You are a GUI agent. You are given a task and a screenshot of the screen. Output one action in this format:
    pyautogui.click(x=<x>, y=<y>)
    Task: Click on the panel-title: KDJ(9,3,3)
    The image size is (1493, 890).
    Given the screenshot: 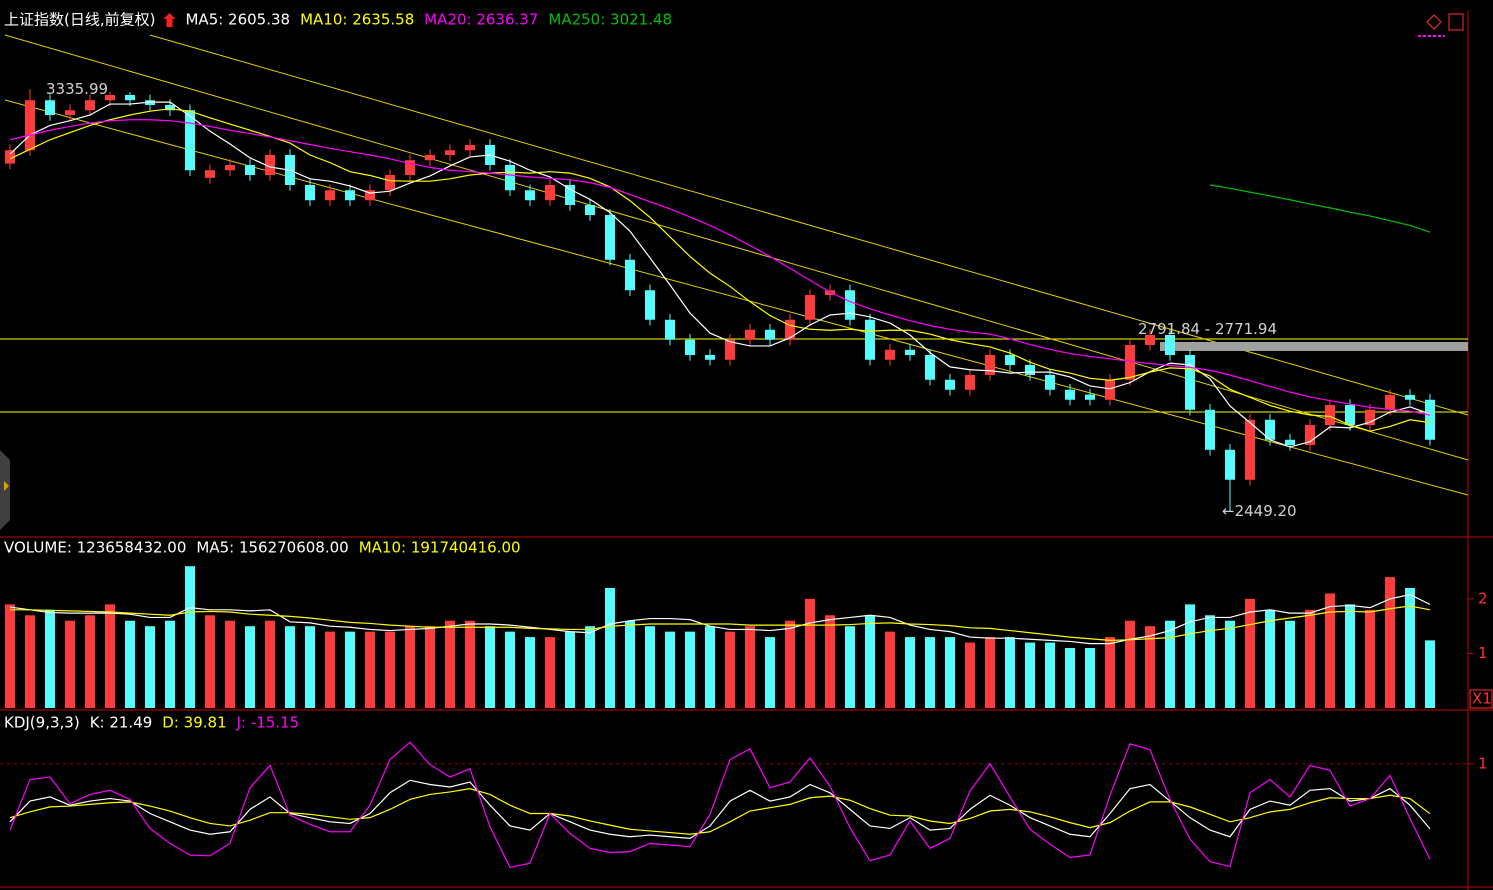 What is the action you would take?
    pyautogui.click(x=42, y=723)
    